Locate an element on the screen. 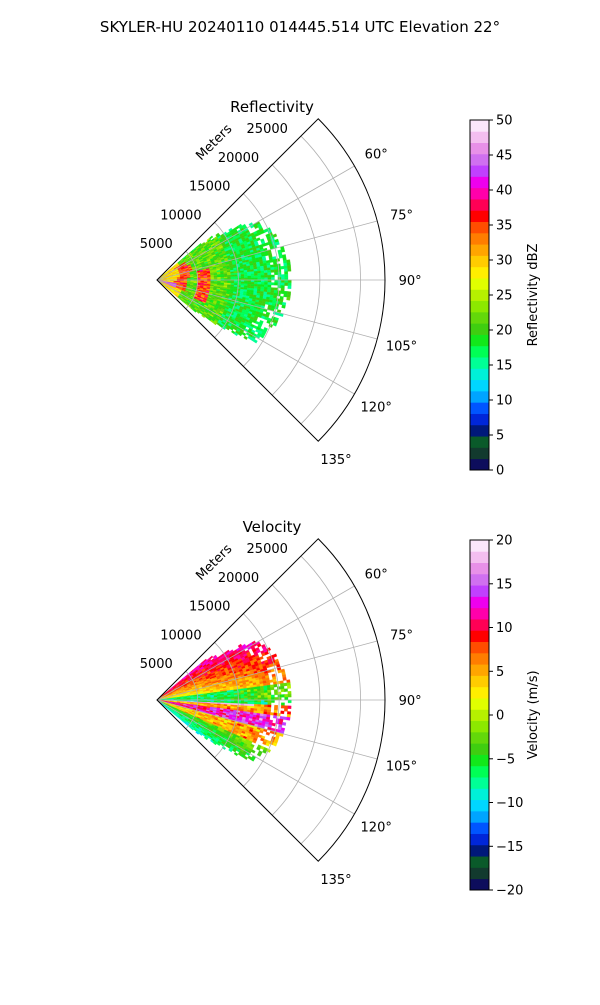 The image size is (600, 1005). colorbar-tick-label: 0 is located at coordinates (500, 716).